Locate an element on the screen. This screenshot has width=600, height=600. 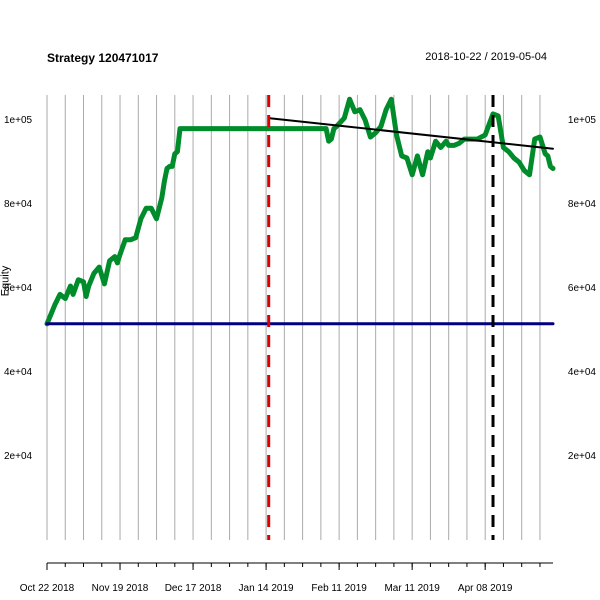
x-tick: Dec 17 2018 is located at coordinates (193, 578).